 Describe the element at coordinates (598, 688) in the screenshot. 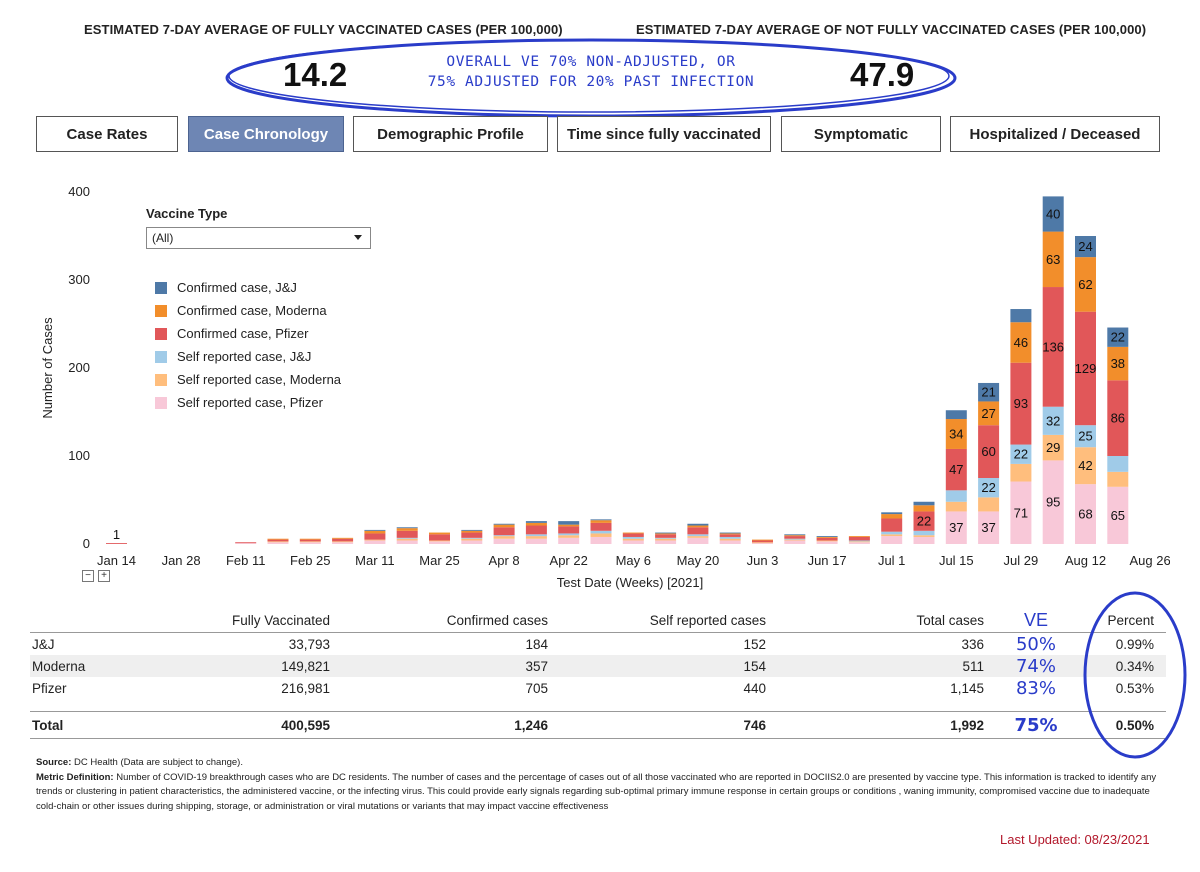

I see `table-row: Pfizer 216,981 705 440 1,145 83% 0.53%` at that location.